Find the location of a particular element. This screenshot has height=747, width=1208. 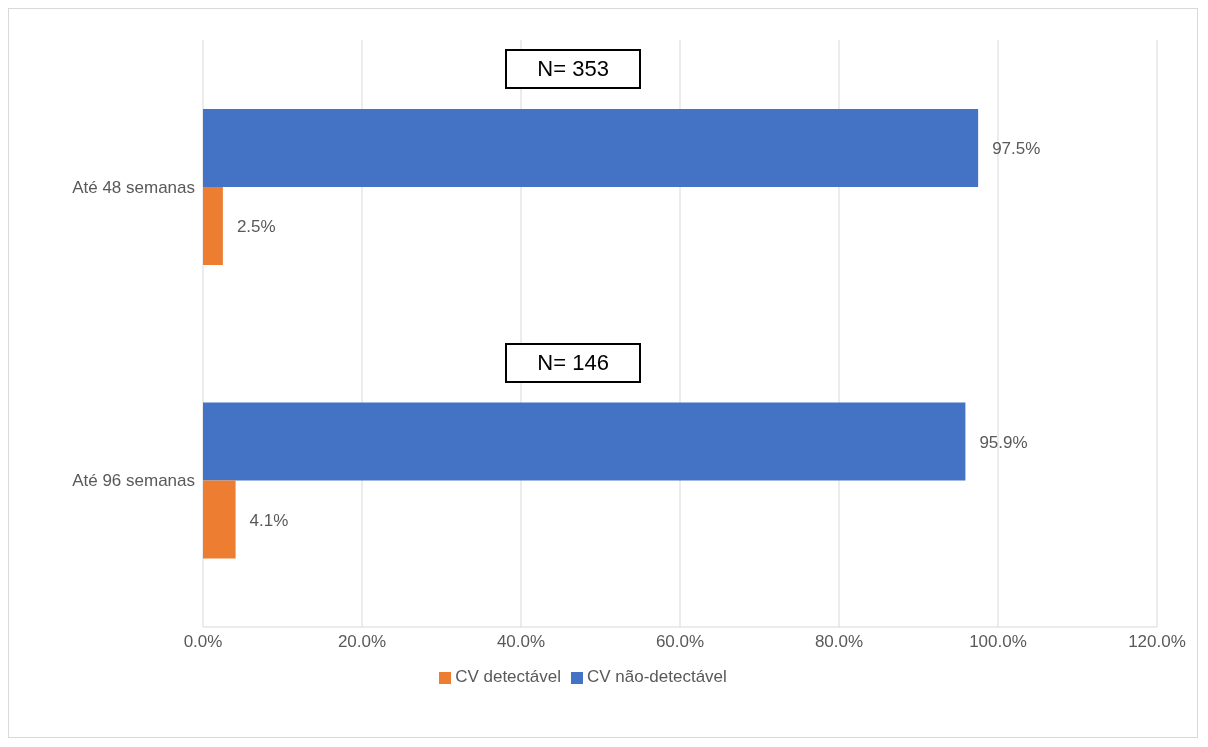

annotation: N= 353 is located at coordinates (573, 69).